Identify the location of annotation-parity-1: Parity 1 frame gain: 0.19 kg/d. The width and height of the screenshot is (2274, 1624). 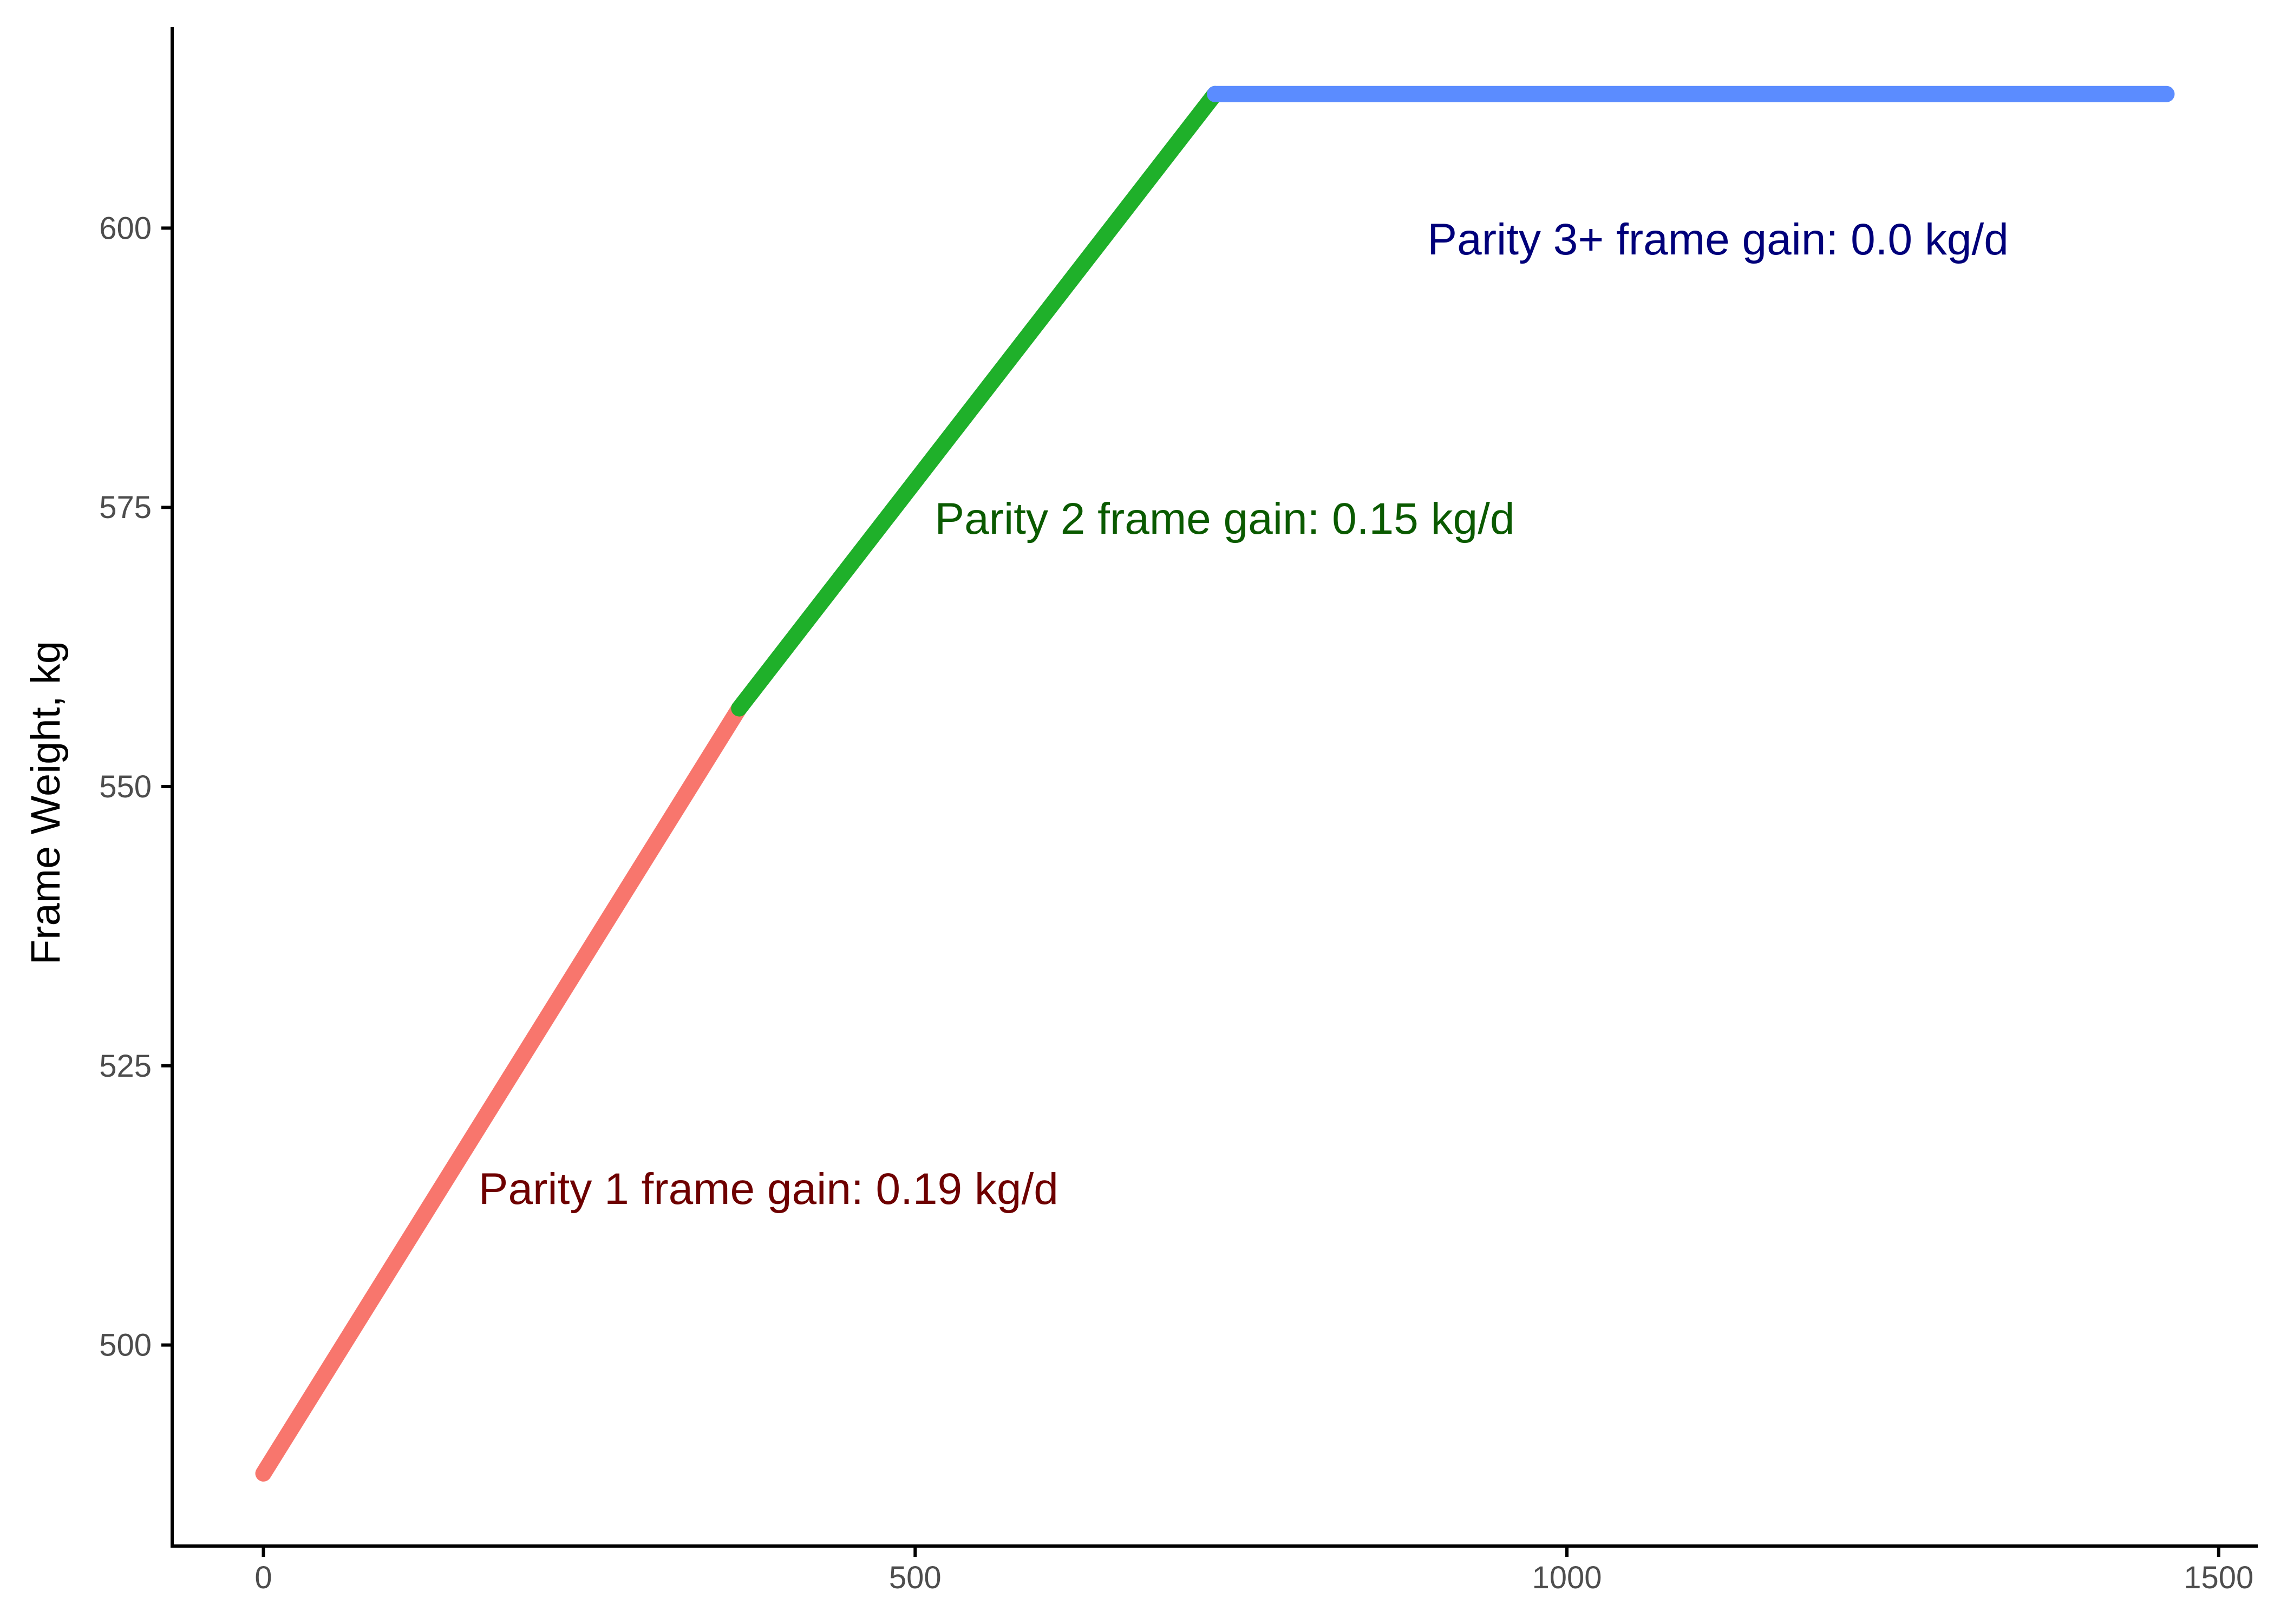
(769, 1189).